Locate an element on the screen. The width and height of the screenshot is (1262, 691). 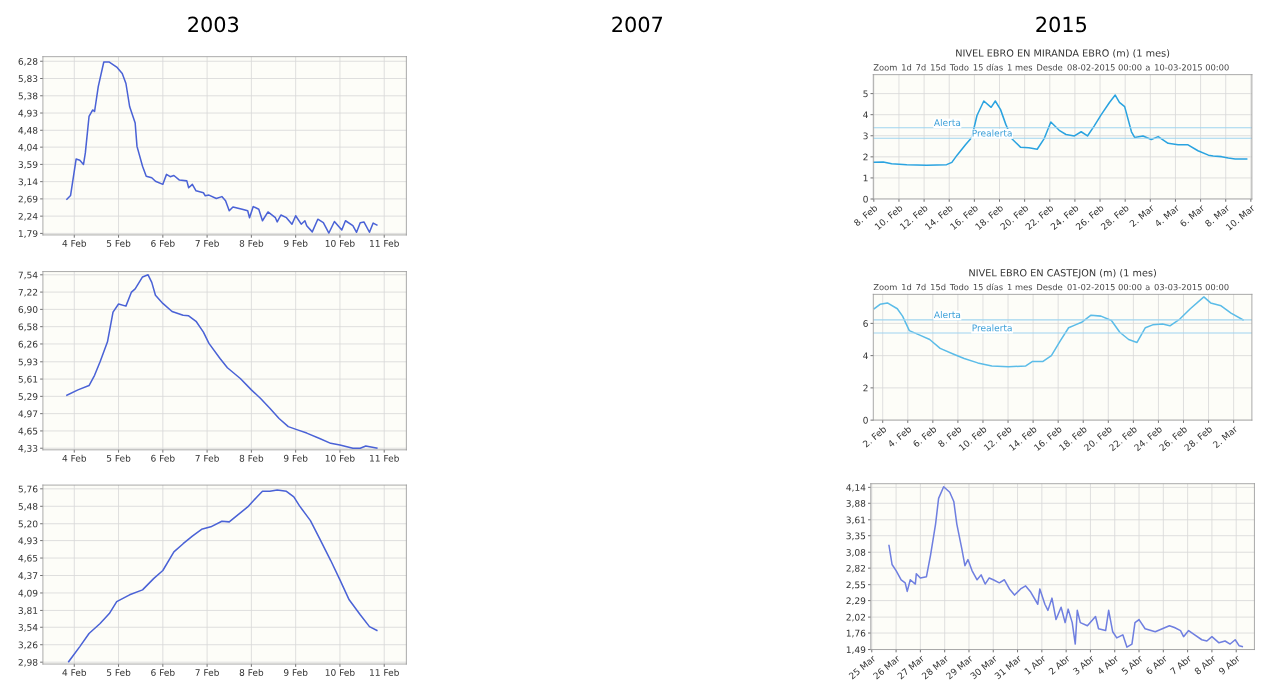
y-tick-label: 6 is located at coordinates (865, 323).